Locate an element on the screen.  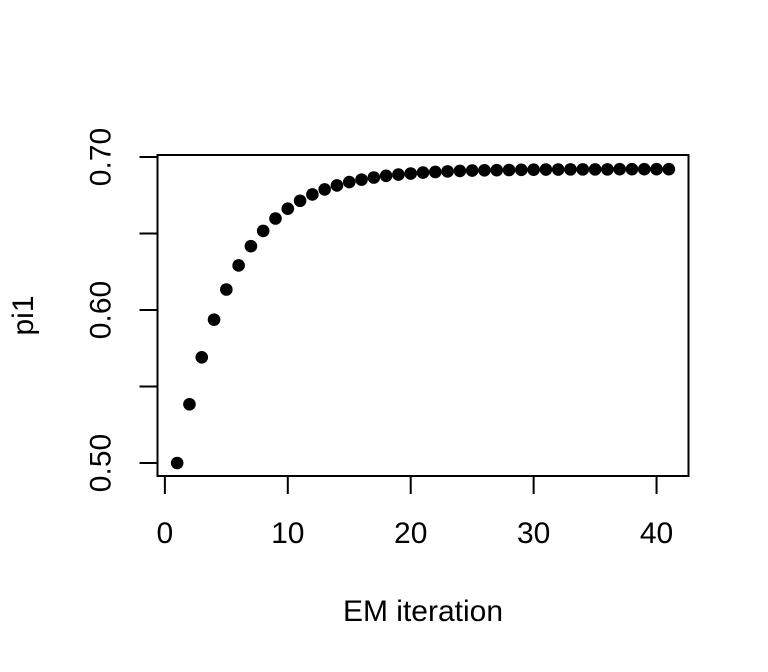
x-axis-title: EM iteration is located at coordinates (423, 611).